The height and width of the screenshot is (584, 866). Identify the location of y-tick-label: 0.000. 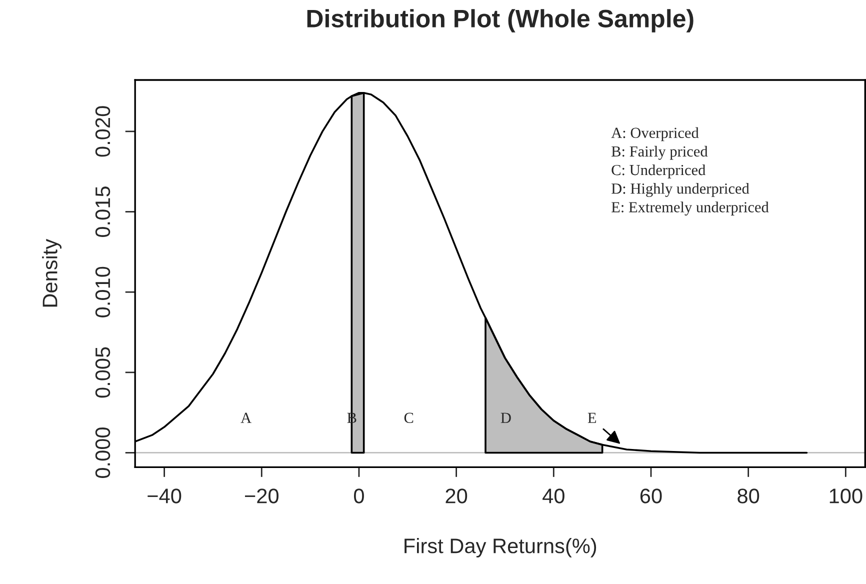
(102, 452).